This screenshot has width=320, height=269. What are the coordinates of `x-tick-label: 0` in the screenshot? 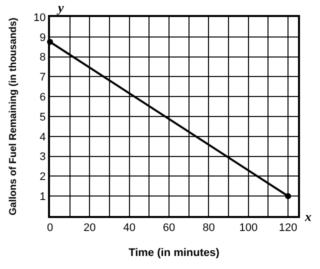 It's located at (50, 228).